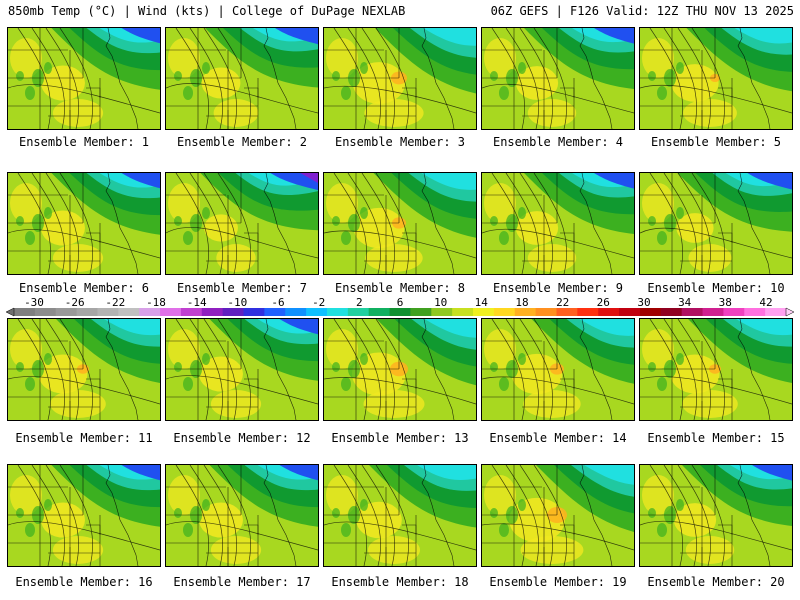 The height and width of the screenshot is (600, 800). I want to click on ensemble-member-label: Ensemble Member: 15, so click(716, 438).